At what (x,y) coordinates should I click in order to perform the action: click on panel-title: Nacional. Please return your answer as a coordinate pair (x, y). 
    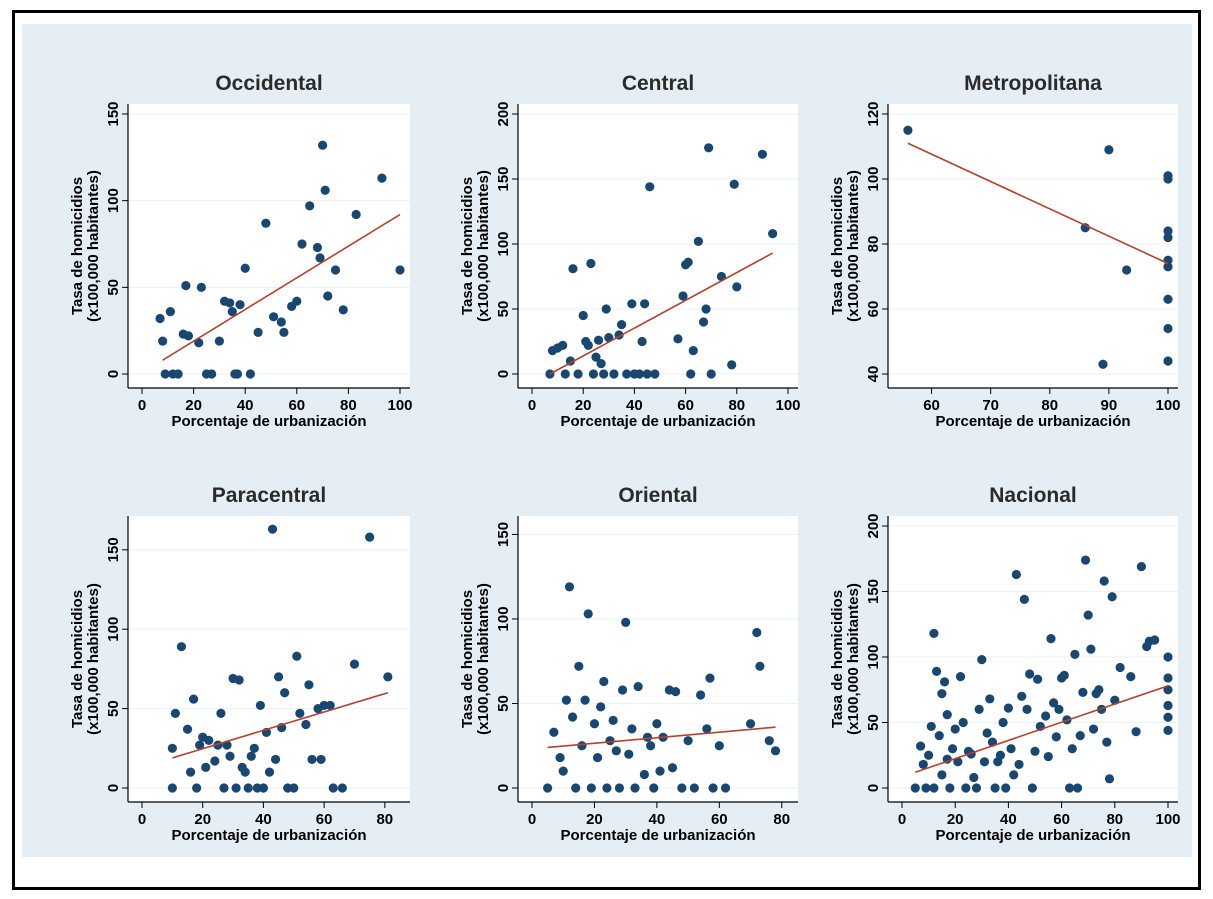
    Looking at the image, I should click on (1033, 495).